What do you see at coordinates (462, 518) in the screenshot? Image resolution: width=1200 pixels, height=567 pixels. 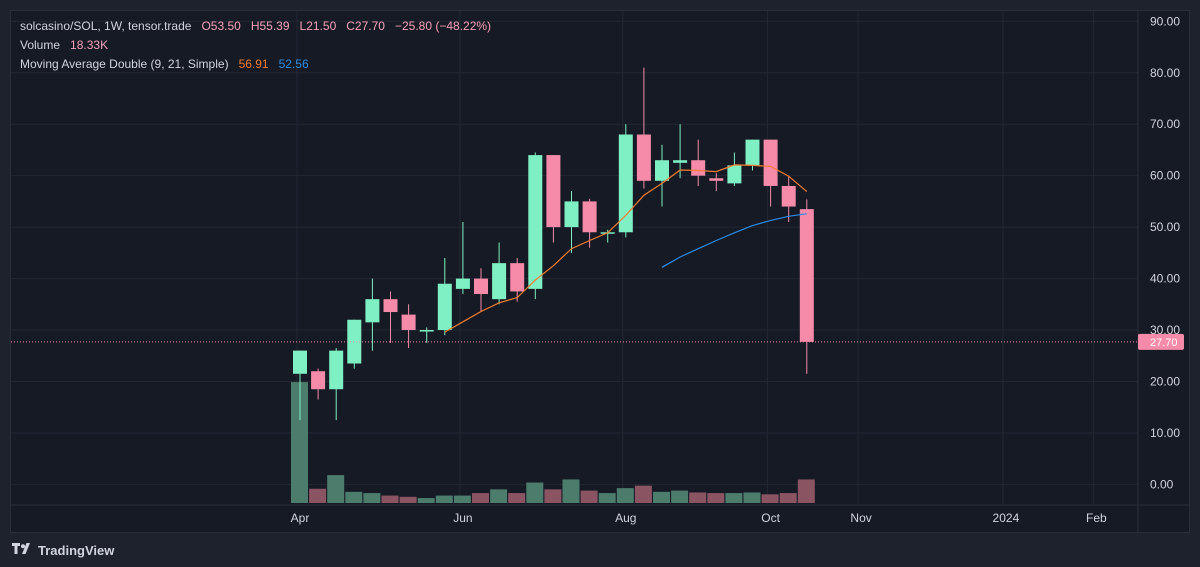 I see `time-tick-label: Jun` at bounding box center [462, 518].